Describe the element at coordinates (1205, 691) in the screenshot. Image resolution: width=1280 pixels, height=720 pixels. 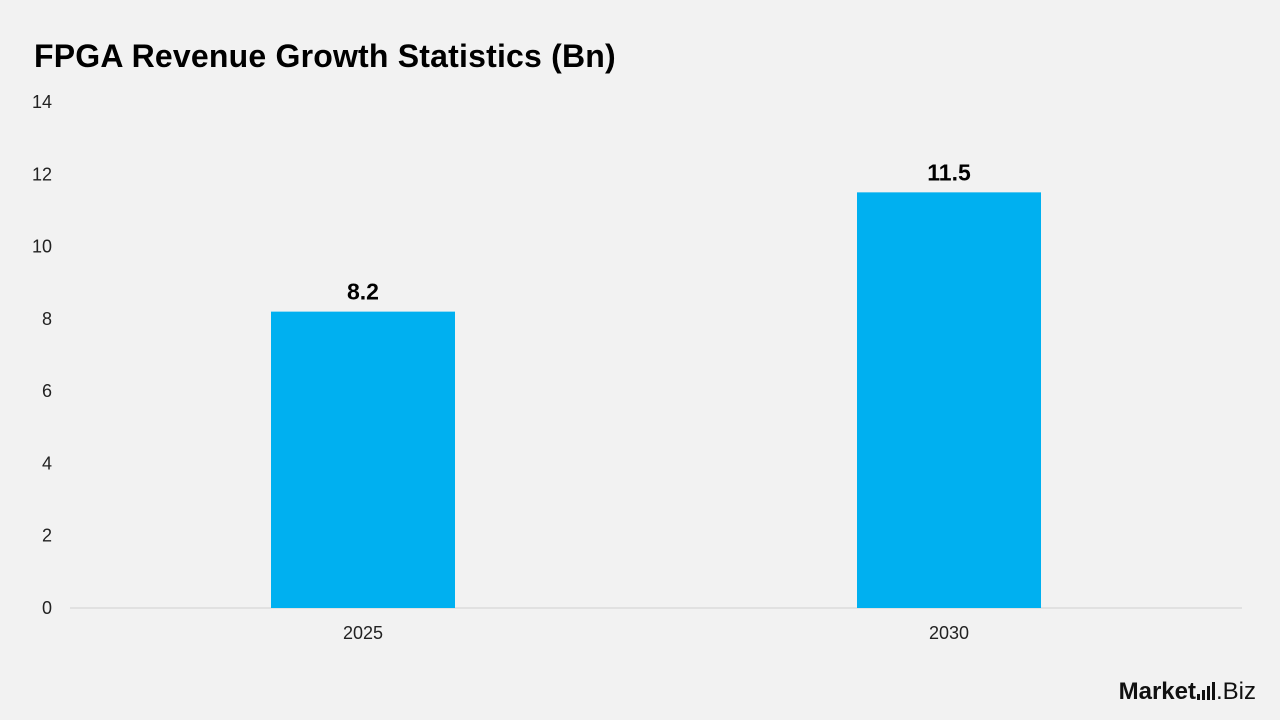
I see `logo-bars-icon` at that location.